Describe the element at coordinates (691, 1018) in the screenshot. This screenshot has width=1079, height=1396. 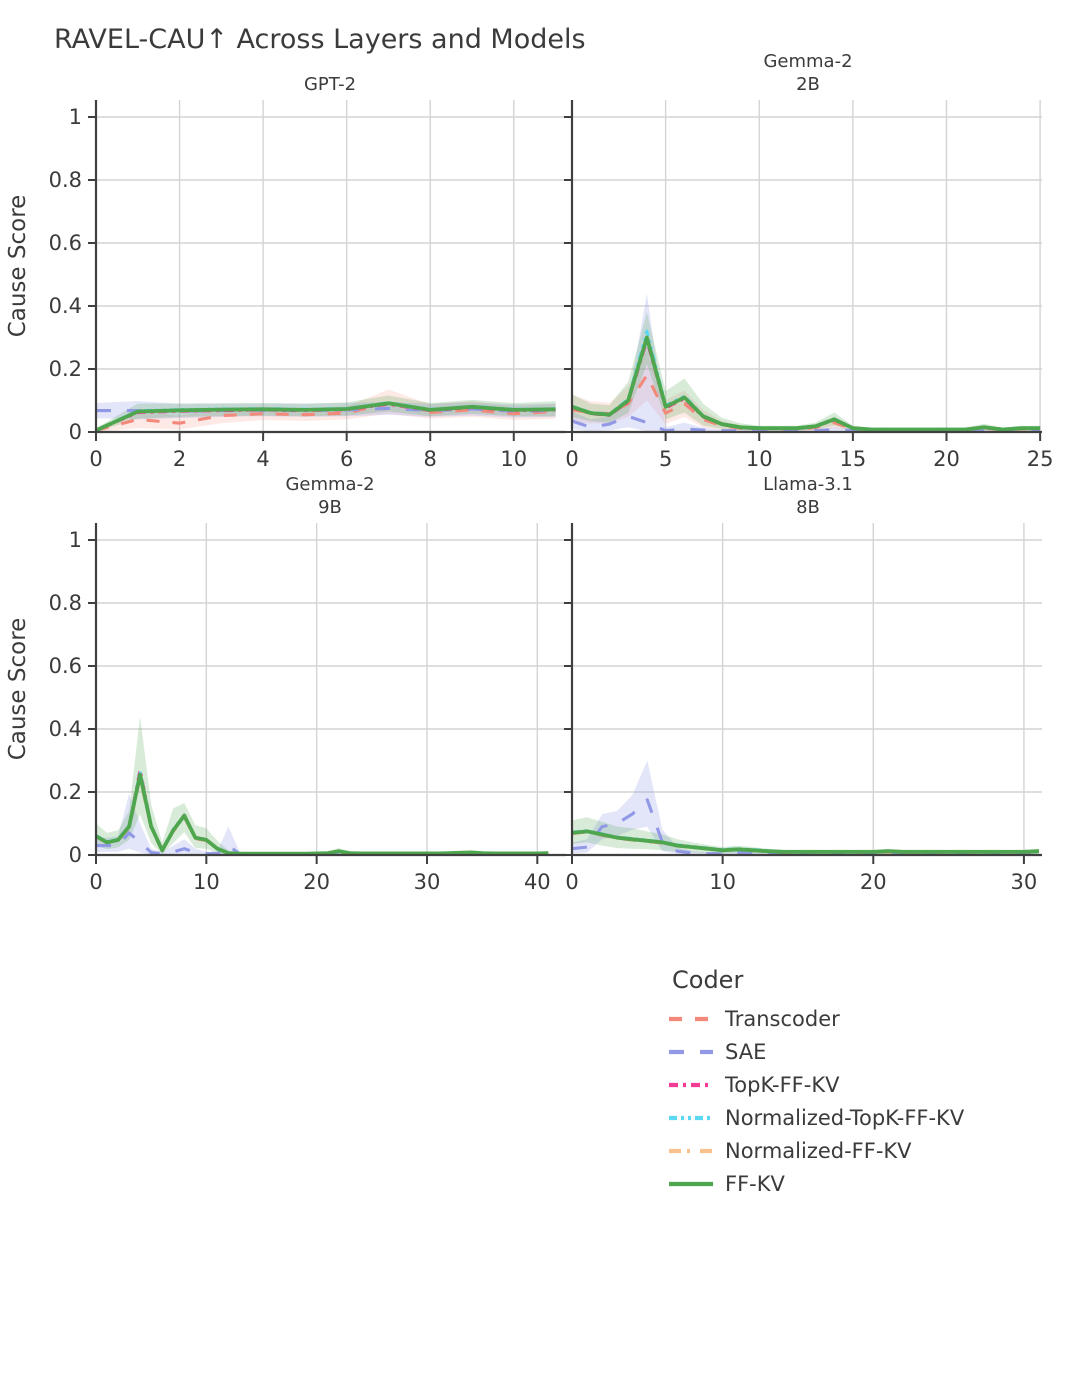
I see `legend-swatch-transcoder-line` at that location.